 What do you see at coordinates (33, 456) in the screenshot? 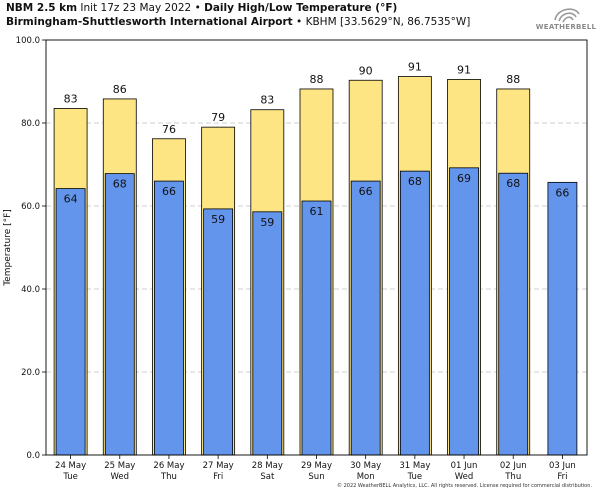
I see `y-tick-label: 0.0` at bounding box center [33, 456].